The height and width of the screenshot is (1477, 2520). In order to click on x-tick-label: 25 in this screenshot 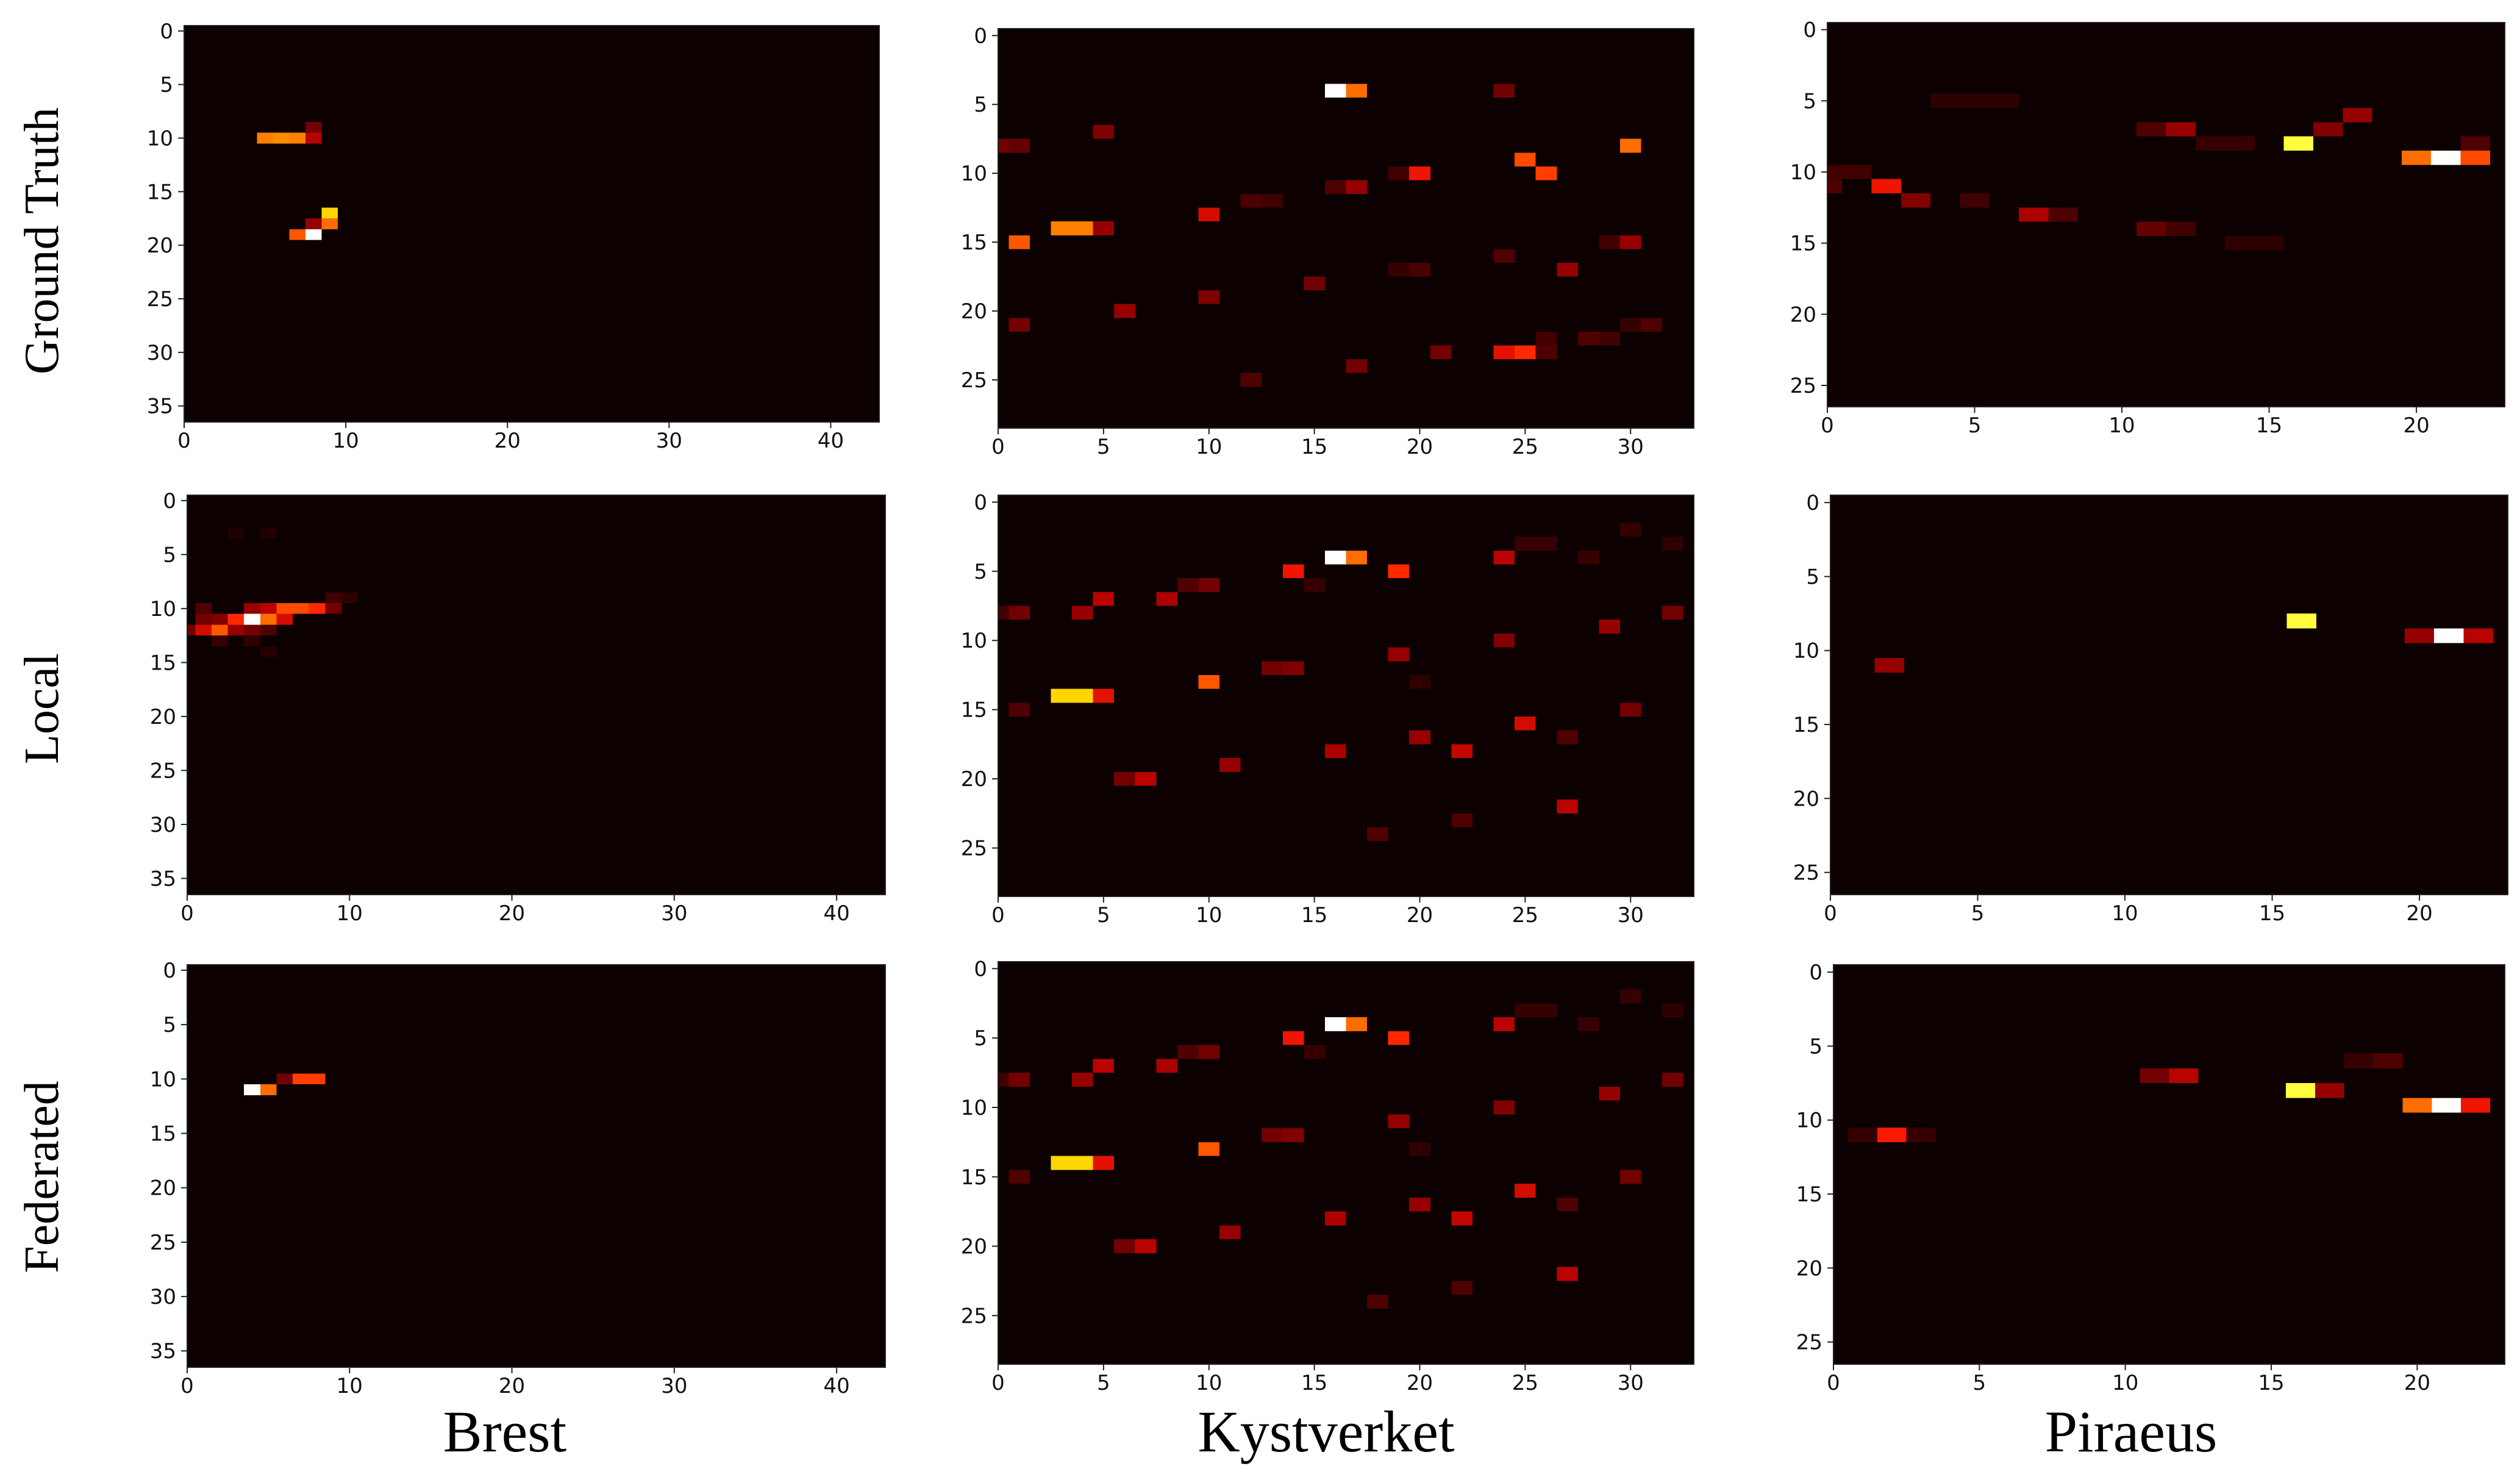, I will do `click(1525, 916)`.